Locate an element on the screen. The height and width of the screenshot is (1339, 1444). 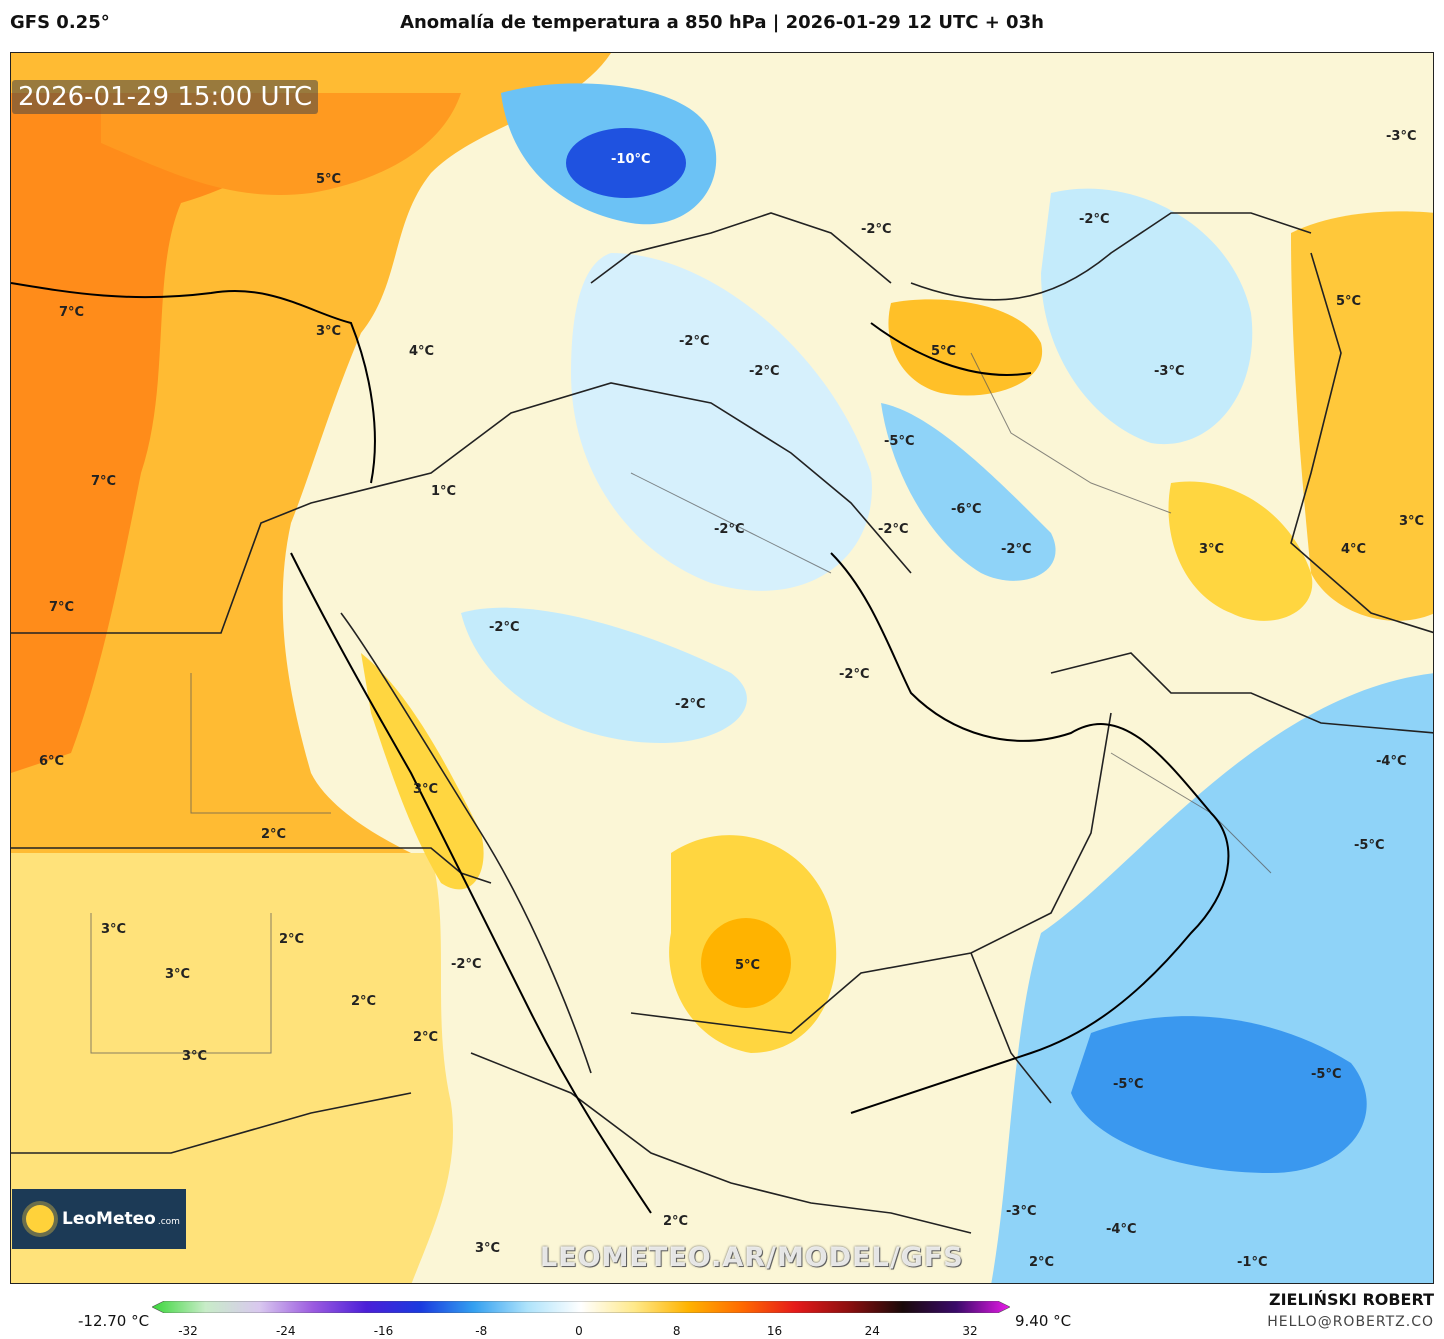
warm-anomaly-region-turkey is located at coordinates (281, 144).